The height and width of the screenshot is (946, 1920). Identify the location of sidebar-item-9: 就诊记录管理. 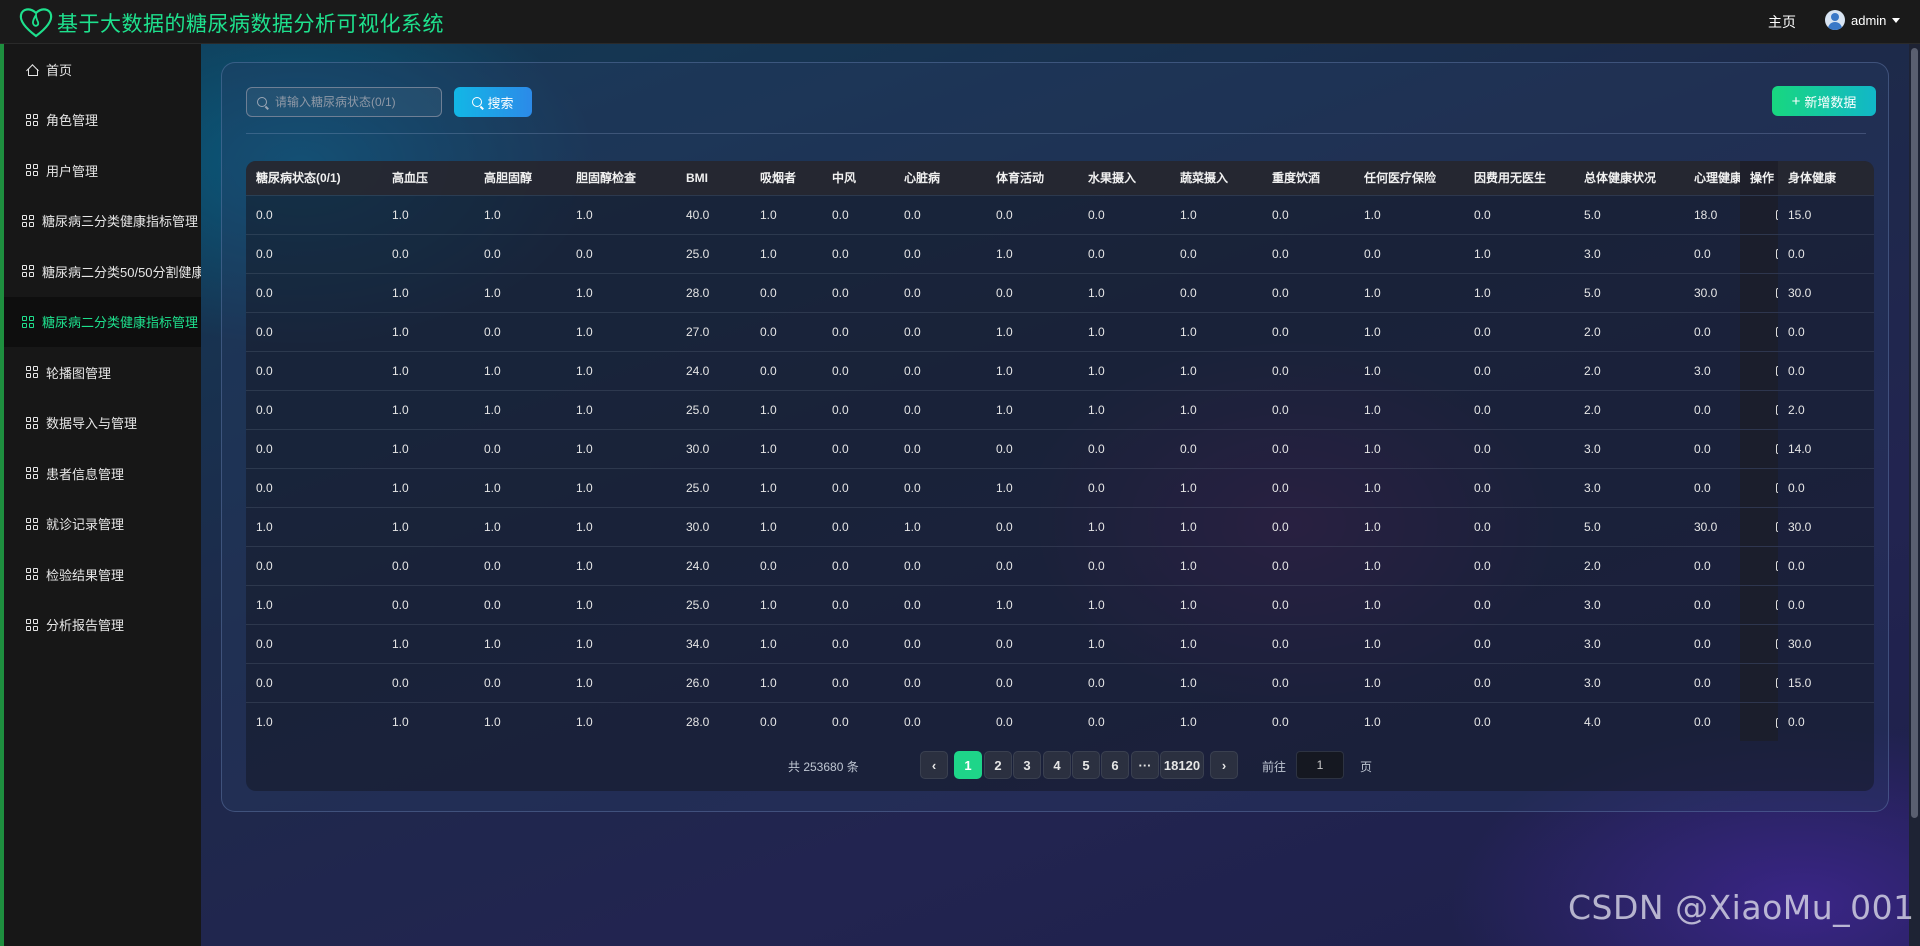
(102, 524).